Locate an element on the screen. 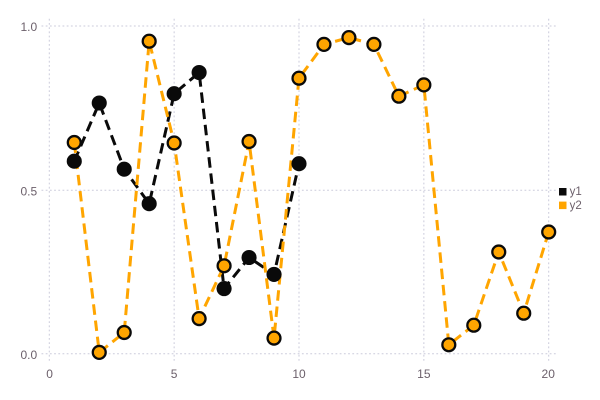 The width and height of the screenshot is (600, 400). svg-text: 10 is located at coordinates (299, 374).